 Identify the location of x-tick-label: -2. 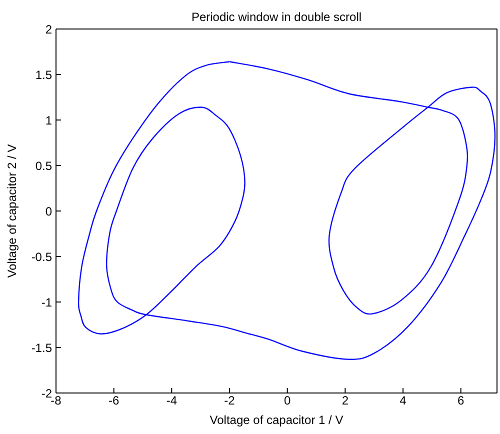
(230, 401).